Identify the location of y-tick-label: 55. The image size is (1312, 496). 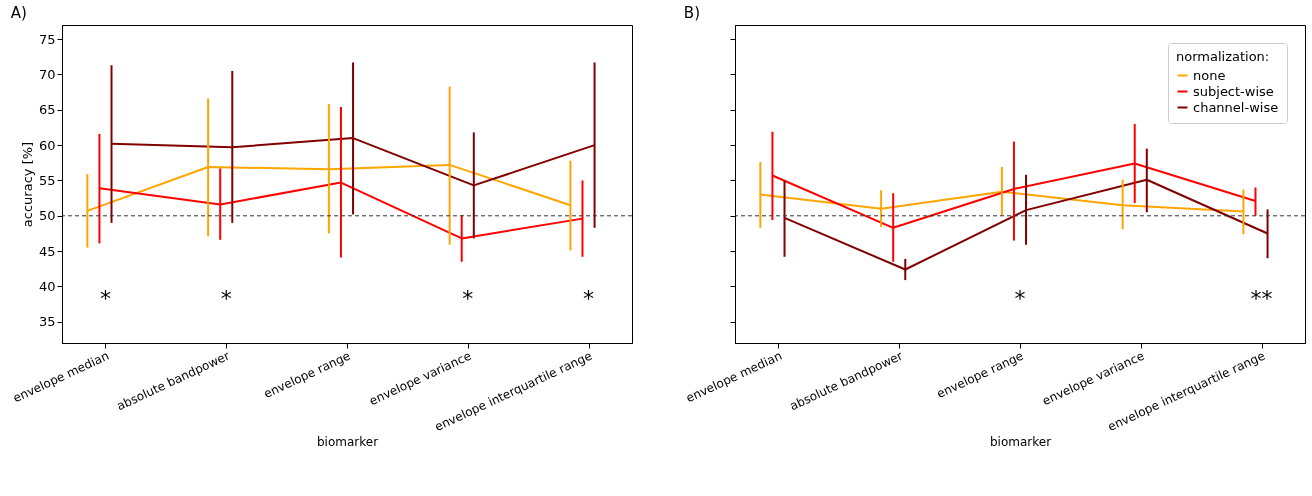
(47, 180).